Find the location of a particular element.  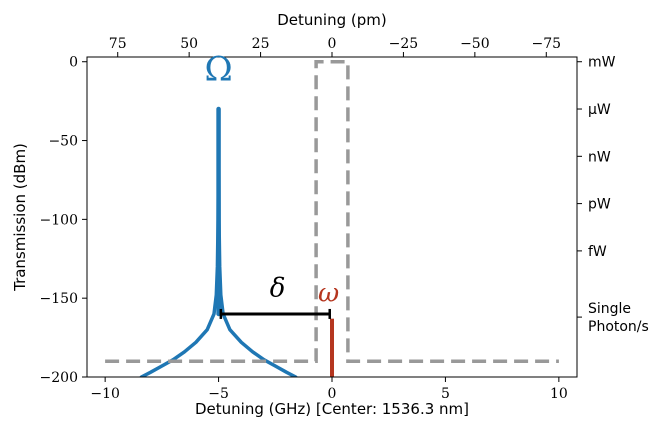

top-tick-label: 50 is located at coordinates (189, 44).